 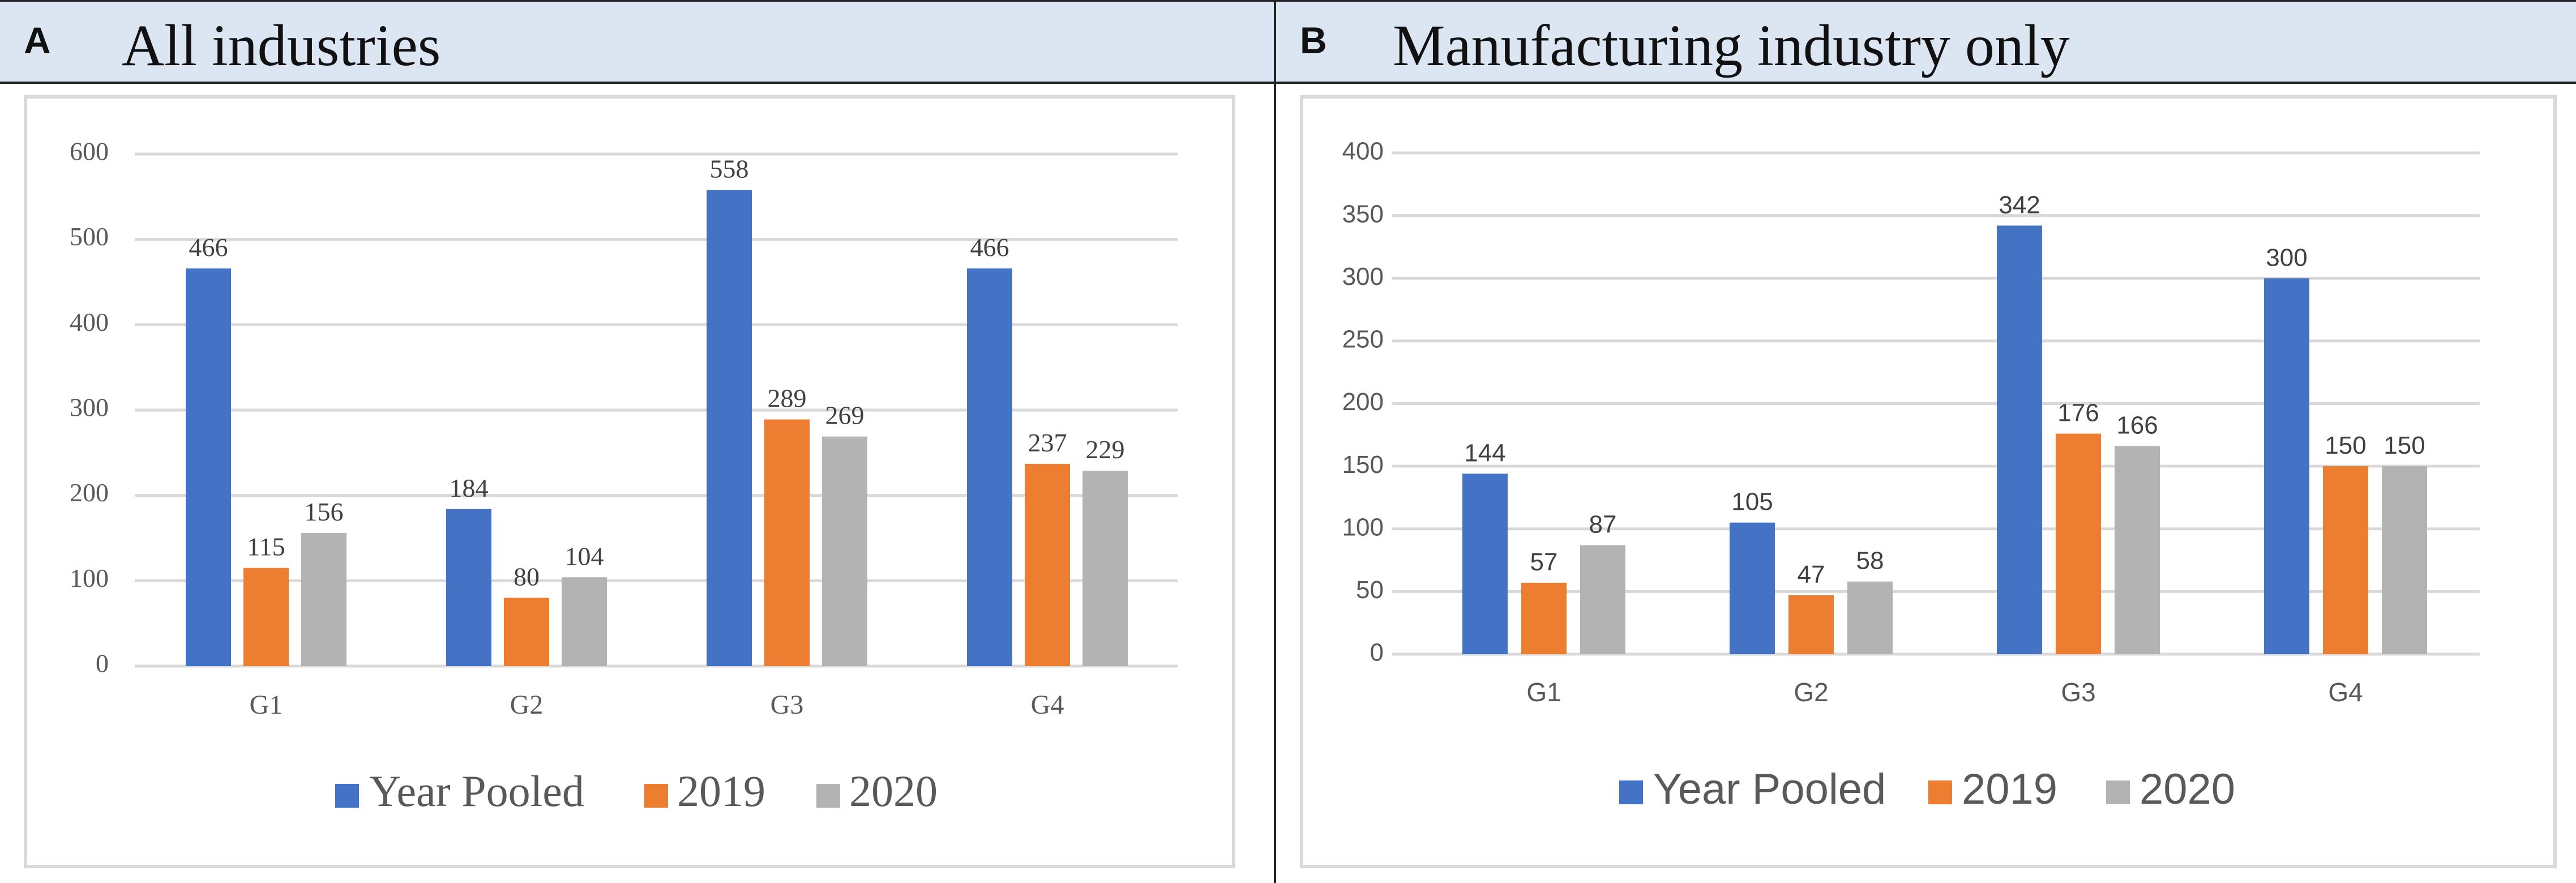 I want to click on panel-divider, so click(x=1275, y=441).